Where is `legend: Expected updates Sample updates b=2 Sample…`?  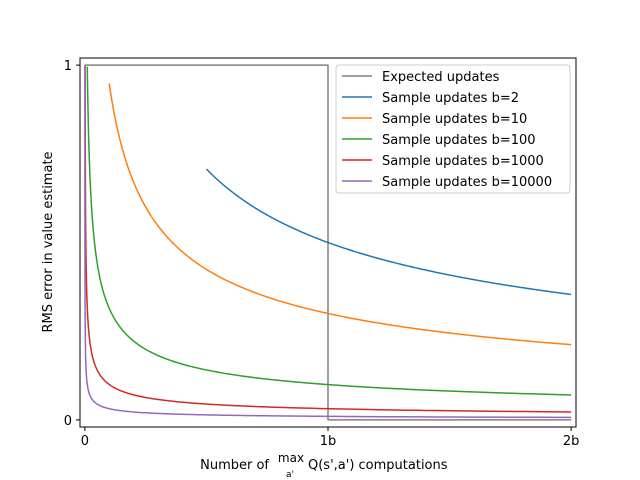 legend: Expected updates Sample updates b=2 Sample… is located at coordinates (453, 129).